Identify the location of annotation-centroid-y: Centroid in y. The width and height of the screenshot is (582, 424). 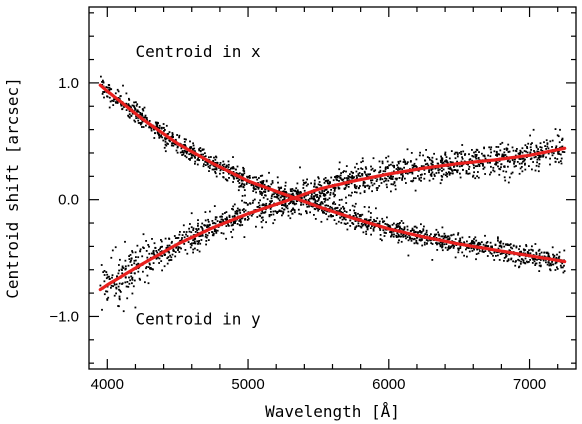
(198, 319).